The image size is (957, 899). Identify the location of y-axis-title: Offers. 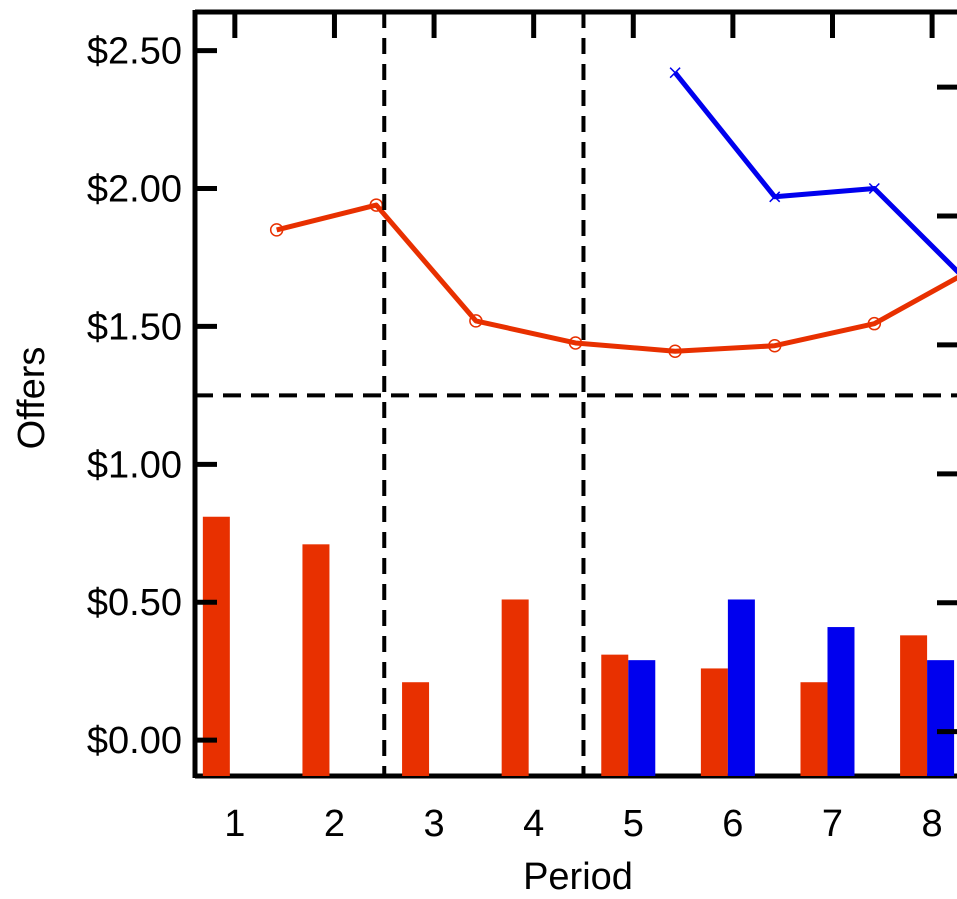
(32, 398).